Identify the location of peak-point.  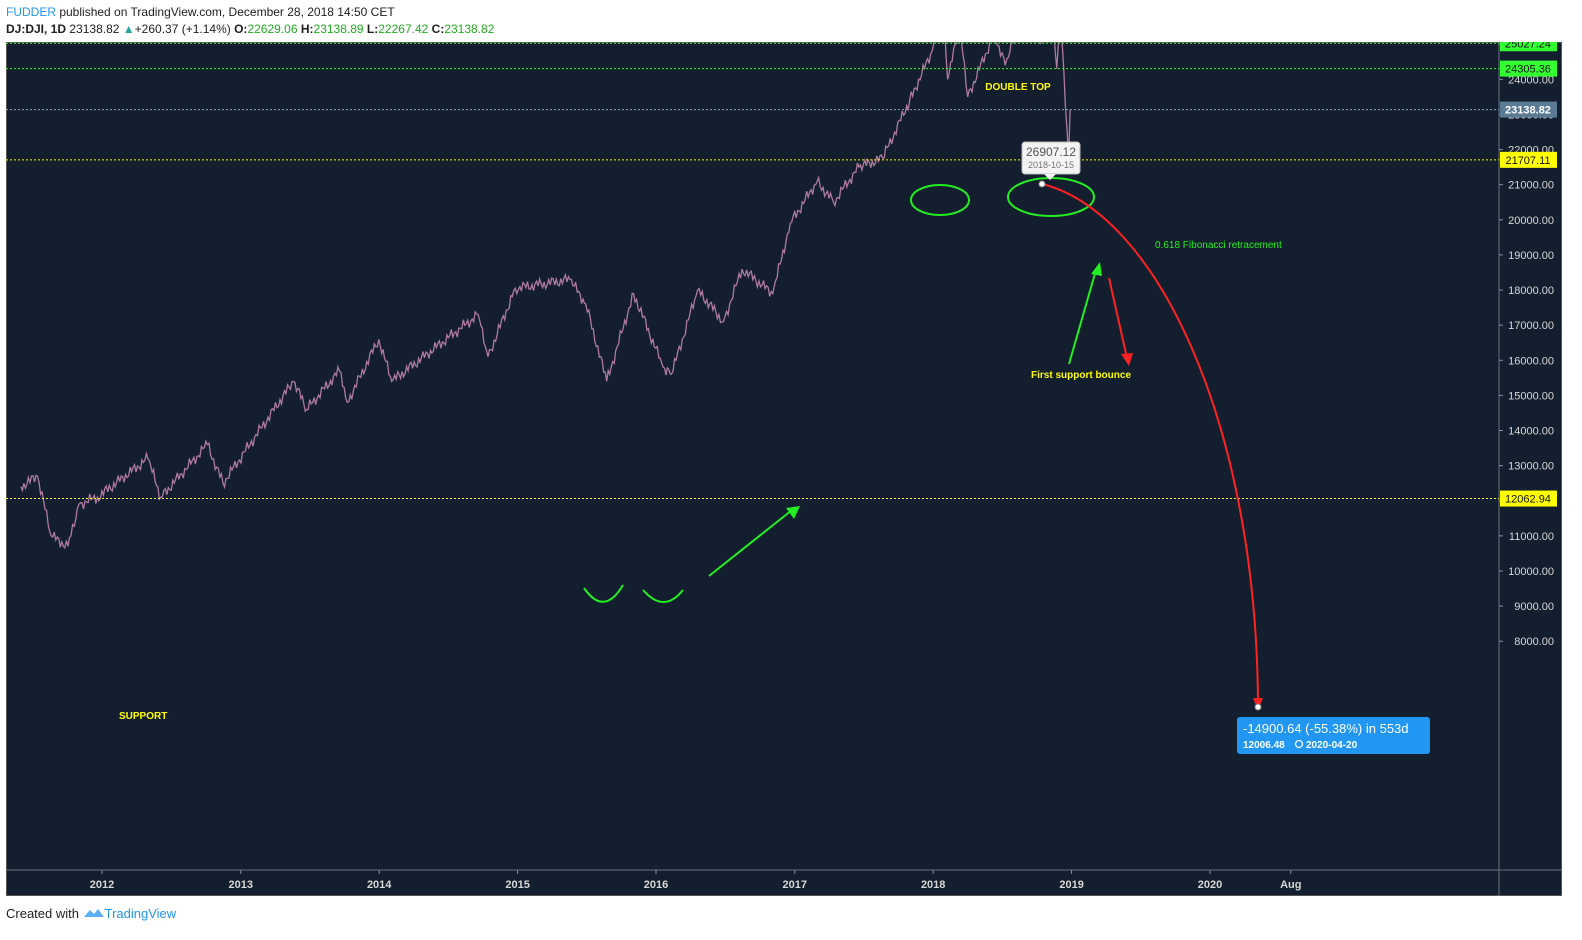
(1042, 184).